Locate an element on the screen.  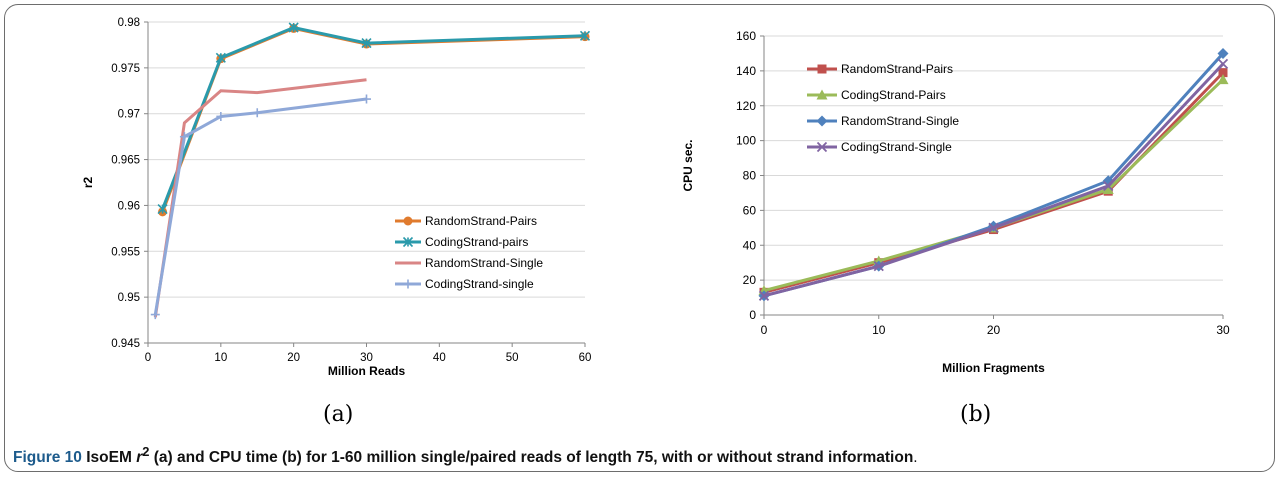
y-tick-label: 0.98 is located at coordinates (129, 23).